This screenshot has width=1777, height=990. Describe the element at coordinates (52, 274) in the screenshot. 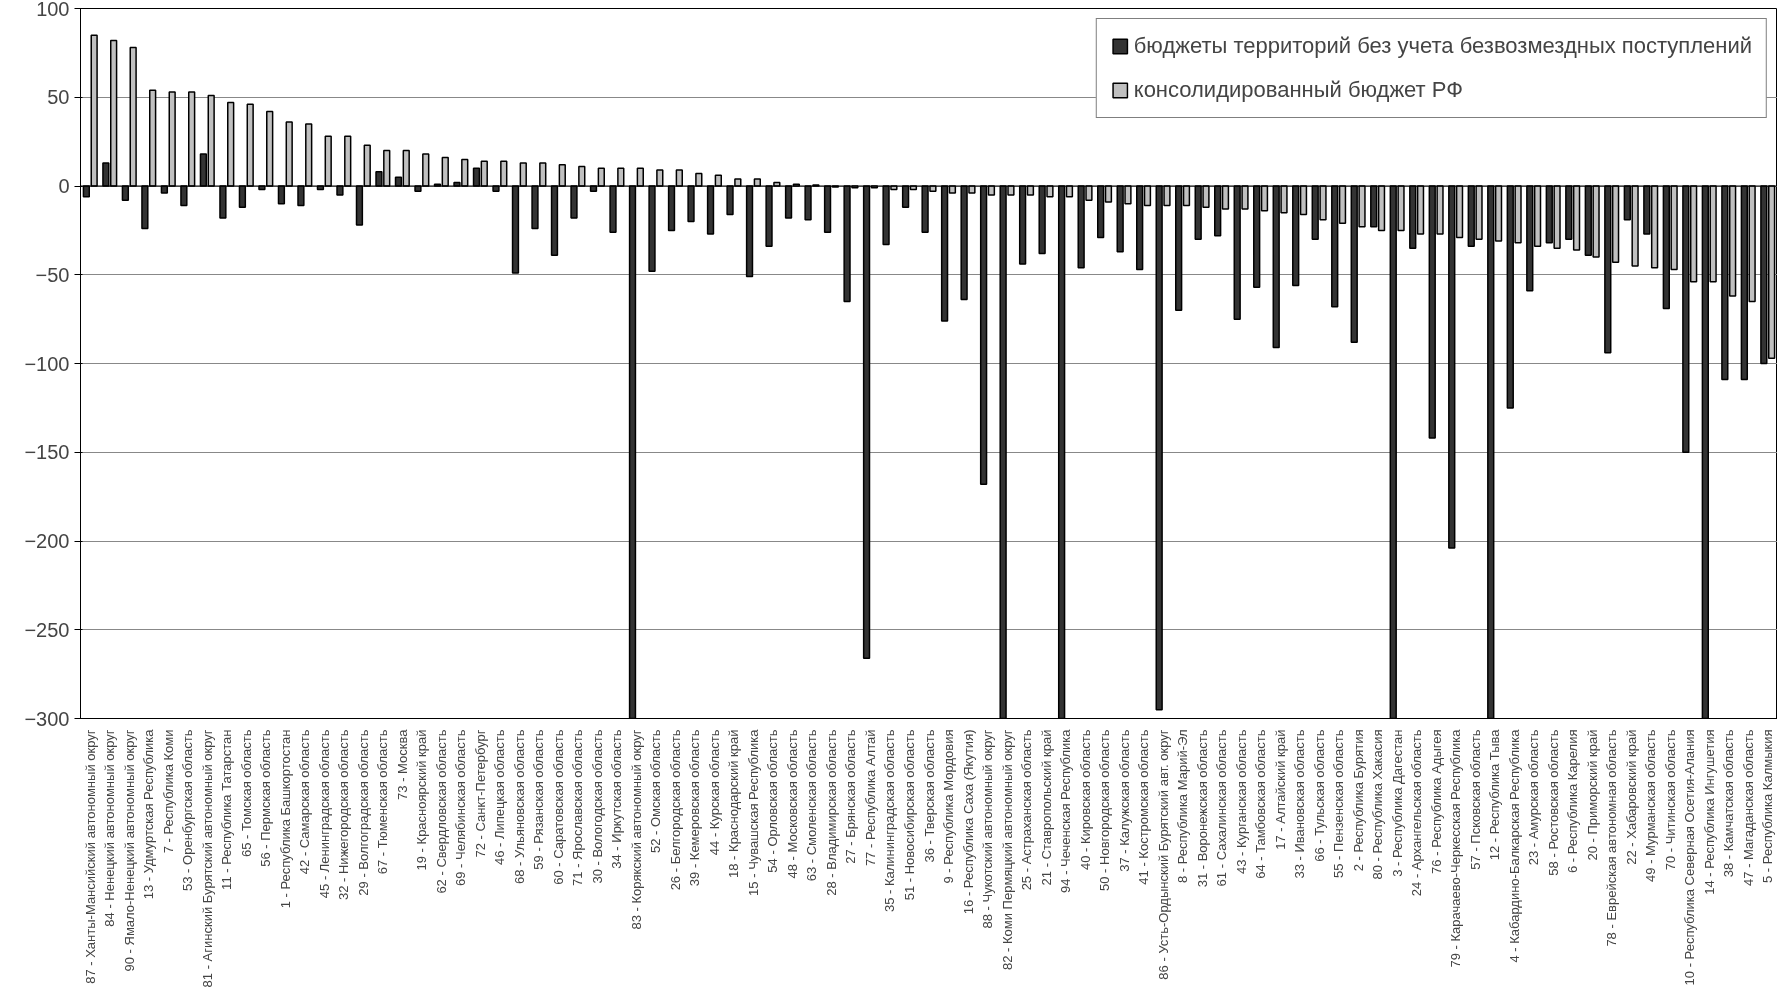

I see `y-tick-label: −50` at that location.